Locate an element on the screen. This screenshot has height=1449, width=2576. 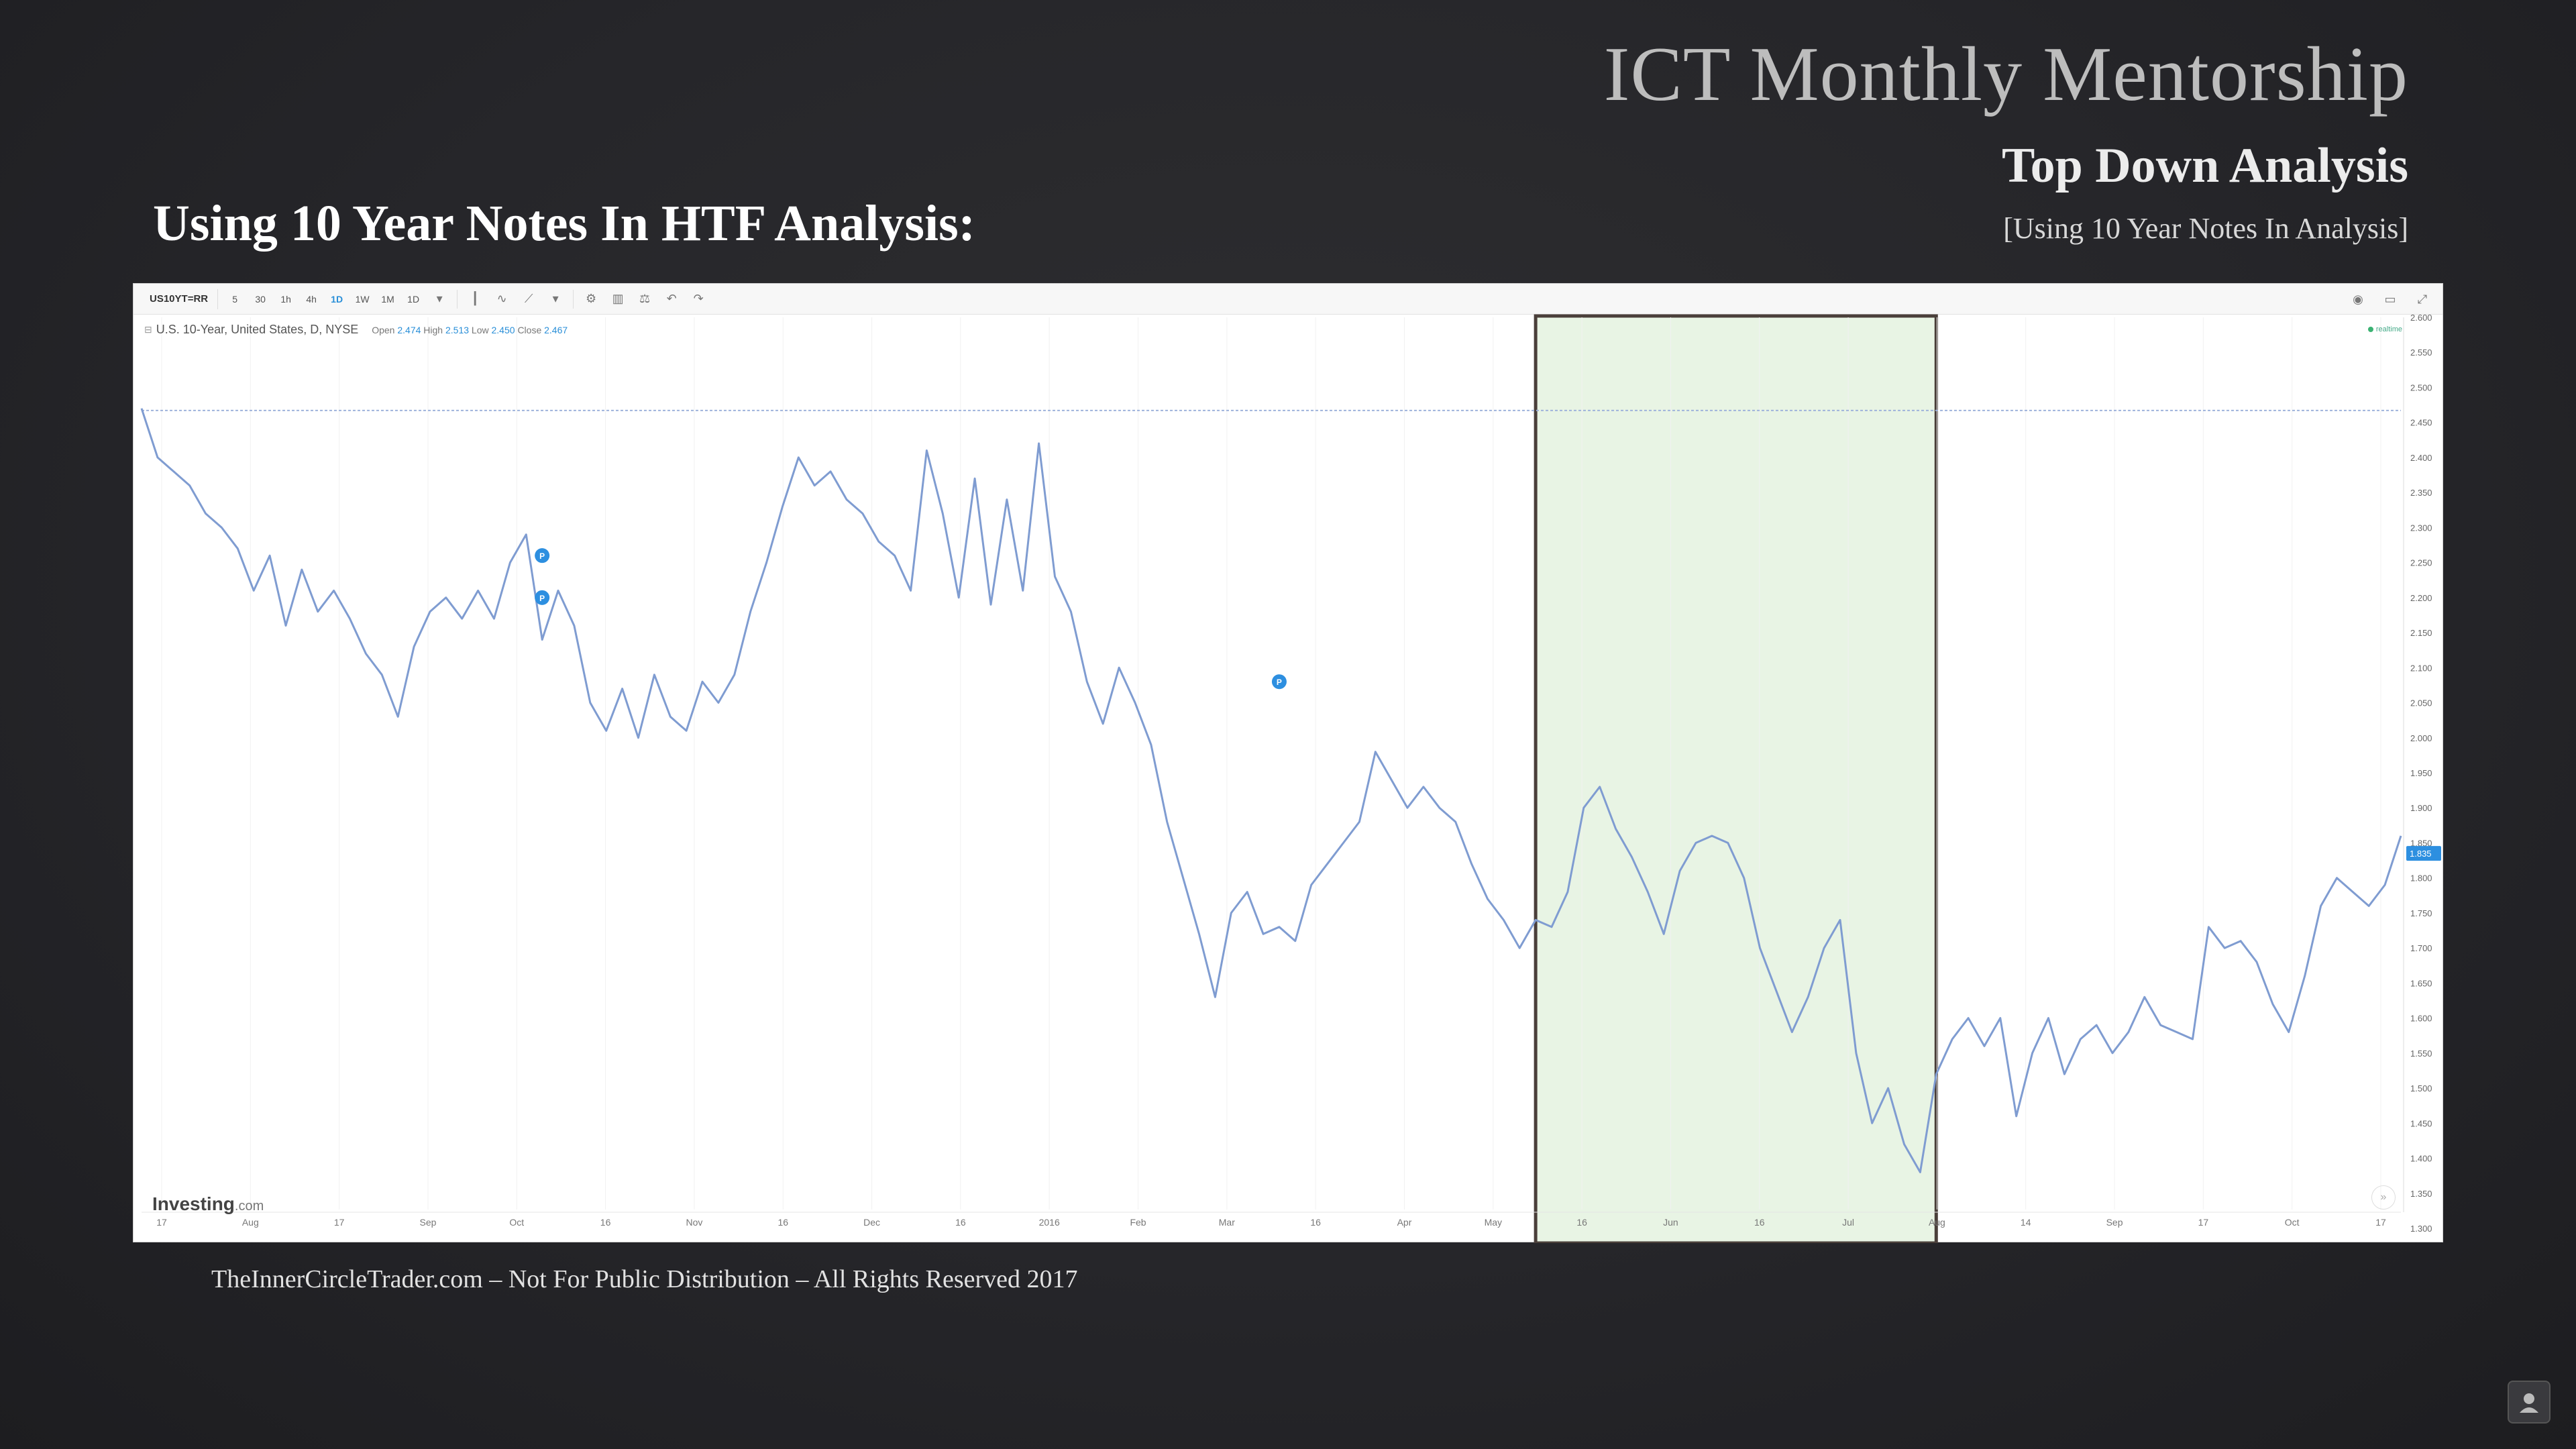
y-tick-label: 2.600 is located at coordinates (2421, 318).